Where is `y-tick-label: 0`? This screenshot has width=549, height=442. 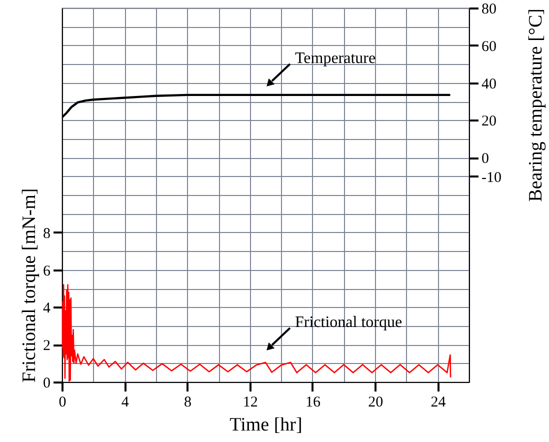
y-tick-label: 0 is located at coordinates (46, 384).